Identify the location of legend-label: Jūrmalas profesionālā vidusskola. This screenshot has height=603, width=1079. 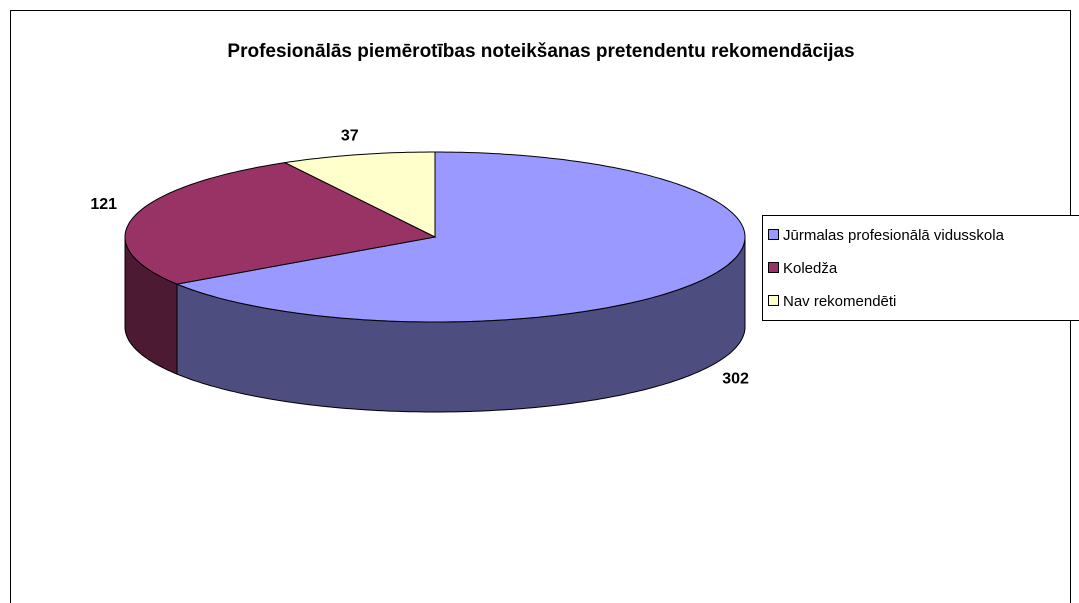
(894, 235).